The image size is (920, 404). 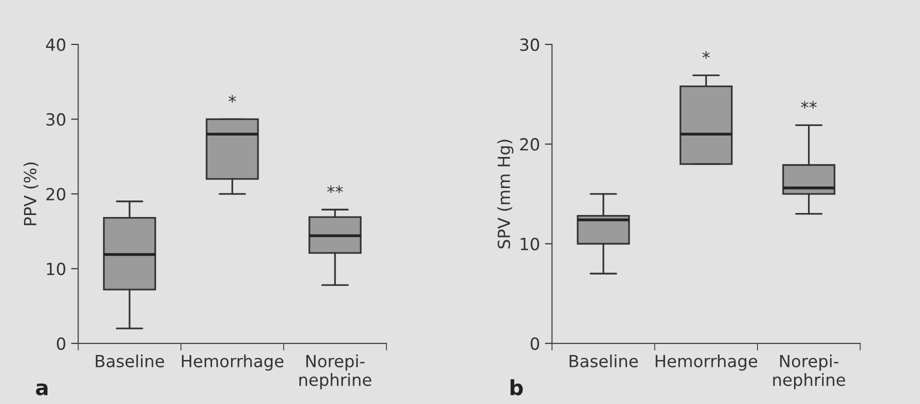 I want to click on y-axis-title: SPV (mm Hg), so click(x=505, y=194).